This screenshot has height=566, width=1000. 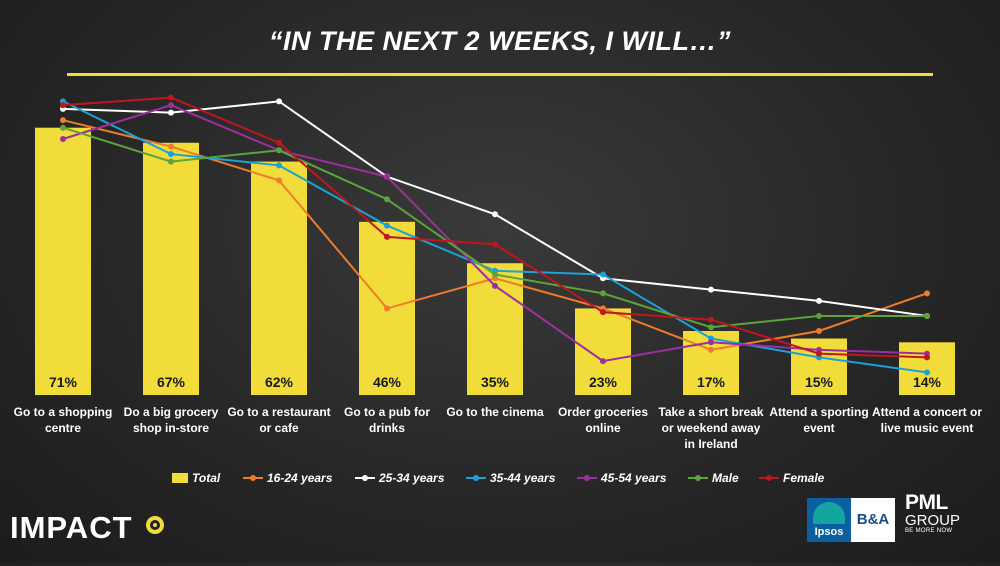 I want to click on category-label: Attend a concert or, so click(x=927, y=412).